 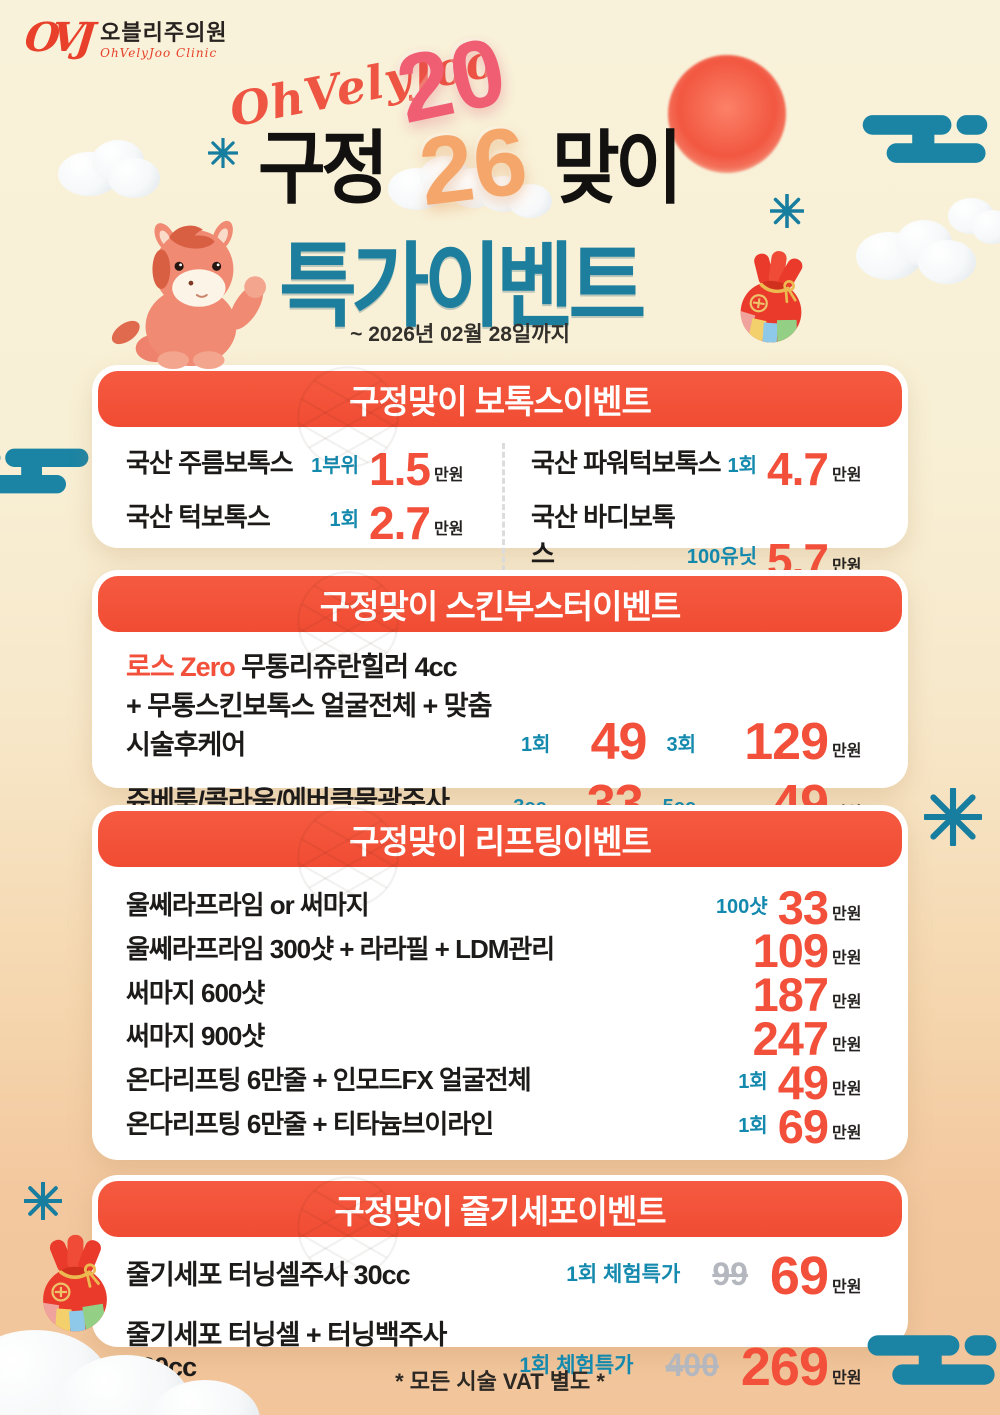 What do you see at coordinates (198, 517) in the screenshot?
I see `item-name: 국산 턱보톡스` at bounding box center [198, 517].